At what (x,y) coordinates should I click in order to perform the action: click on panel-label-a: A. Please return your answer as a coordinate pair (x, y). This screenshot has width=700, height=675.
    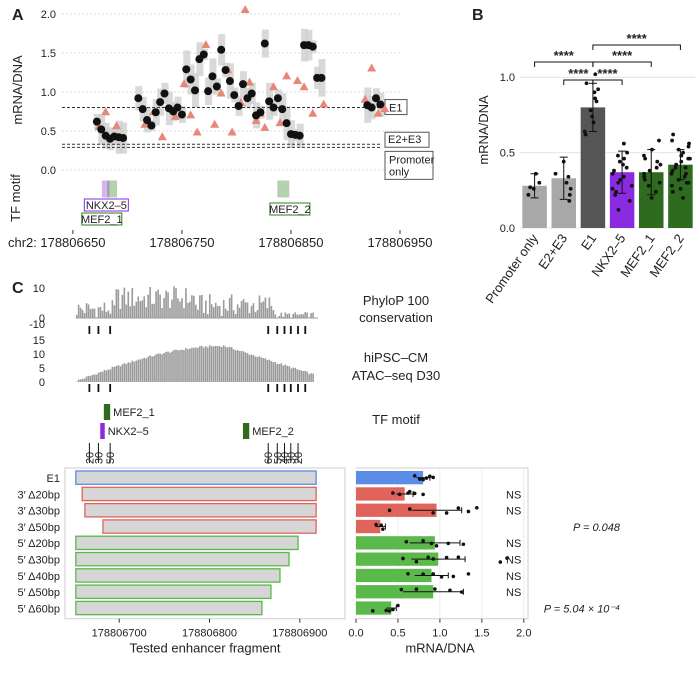
    Looking at the image, I should click on (18, 15).